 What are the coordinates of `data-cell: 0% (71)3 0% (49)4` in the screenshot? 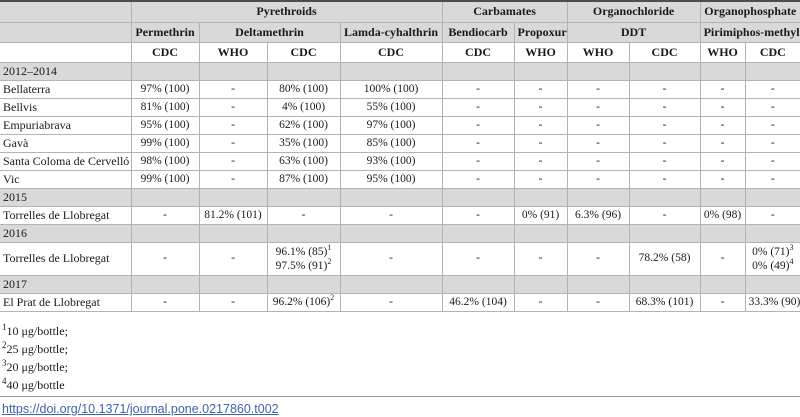 It's located at (772, 258).